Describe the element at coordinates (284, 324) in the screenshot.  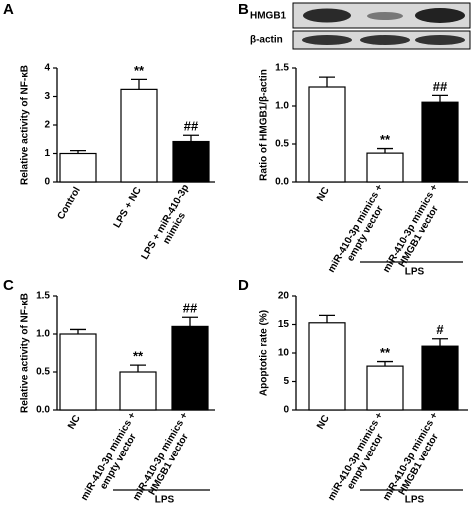
I see `y-tick-label: 15` at that location.